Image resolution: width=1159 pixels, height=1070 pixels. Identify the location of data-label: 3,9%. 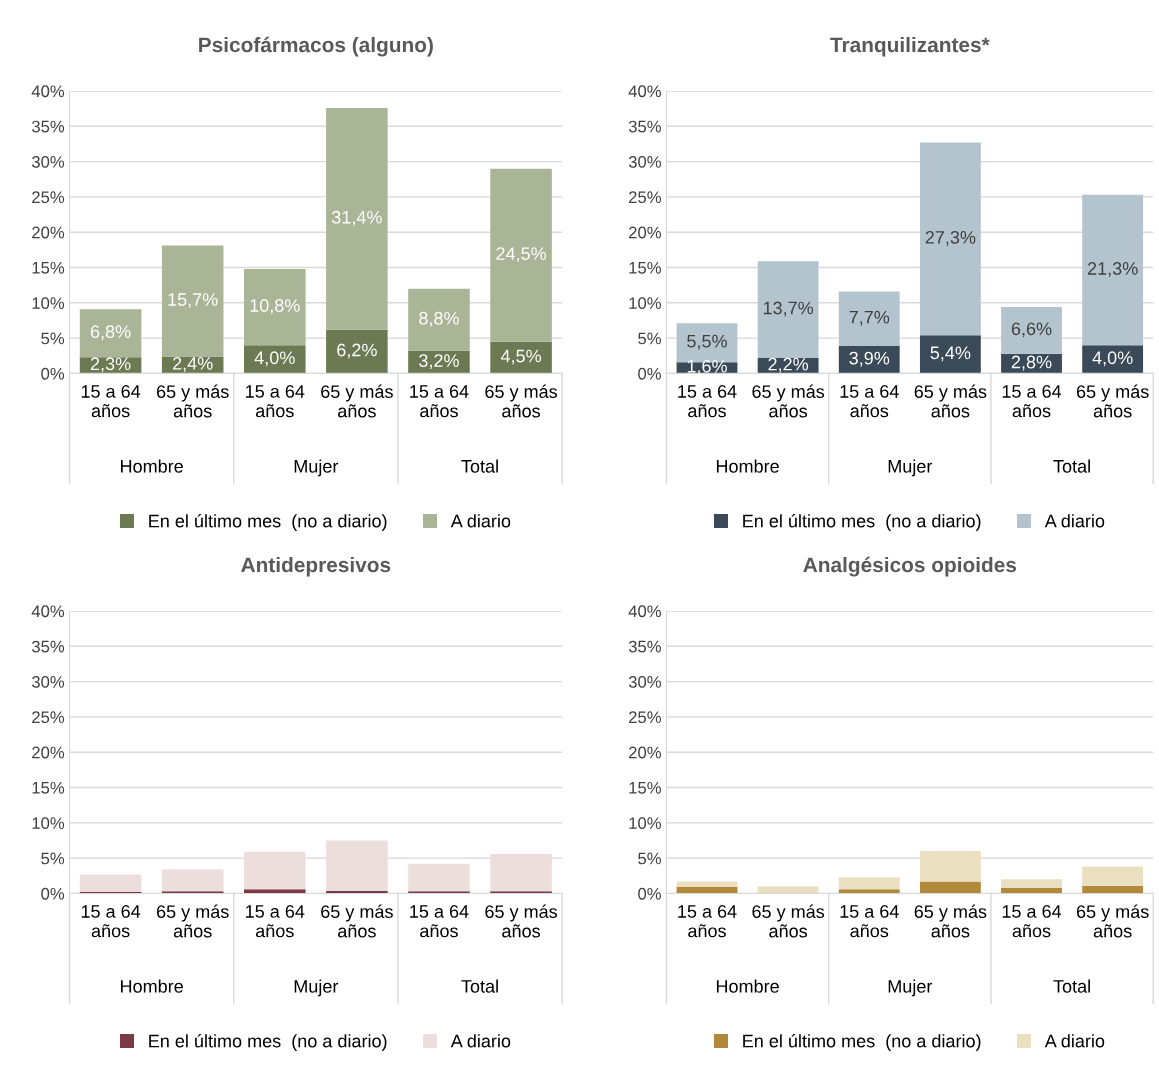
(869, 359).